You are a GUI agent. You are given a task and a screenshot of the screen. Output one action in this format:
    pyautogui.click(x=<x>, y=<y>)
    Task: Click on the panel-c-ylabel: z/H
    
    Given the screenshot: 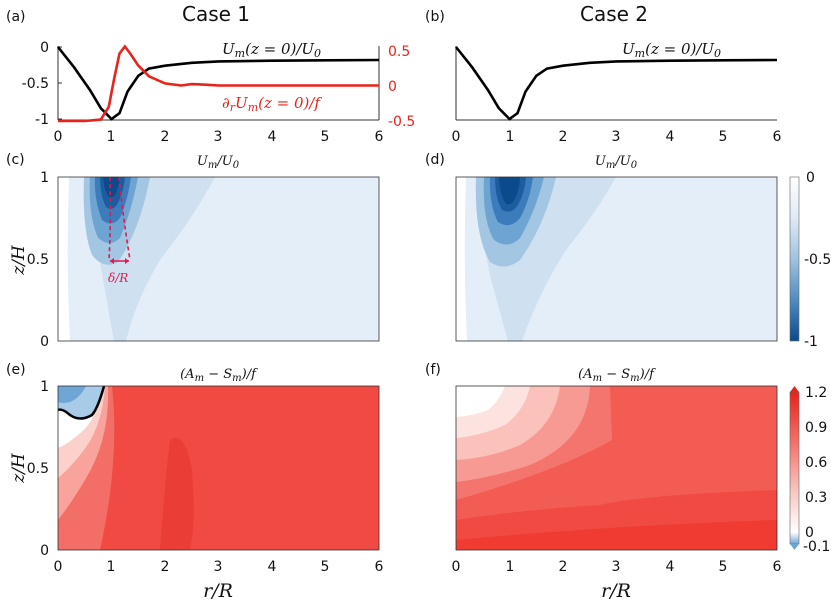 What is the action you would take?
    pyautogui.click(x=19, y=260)
    